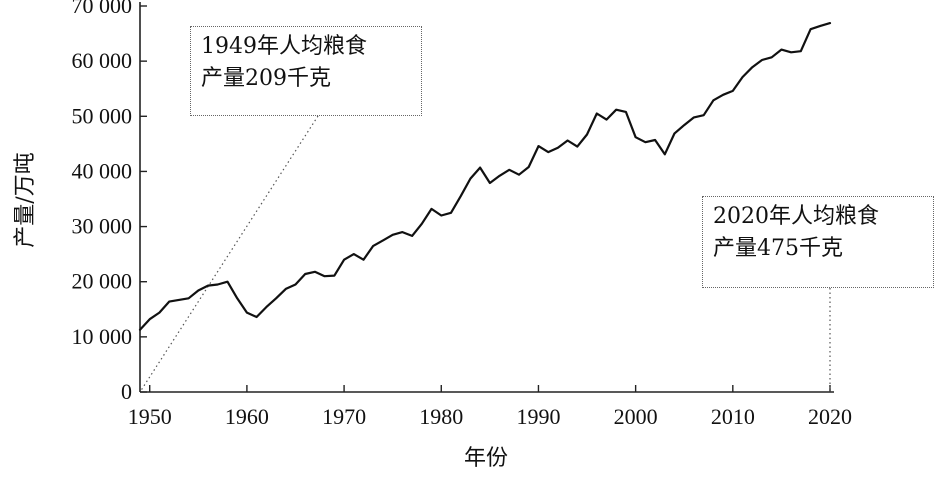 This screenshot has height=477, width=946. What do you see at coordinates (266, 78) in the screenshot?
I see `annotation-1949-line2: 产量209千克` at bounding box center [266, 78].